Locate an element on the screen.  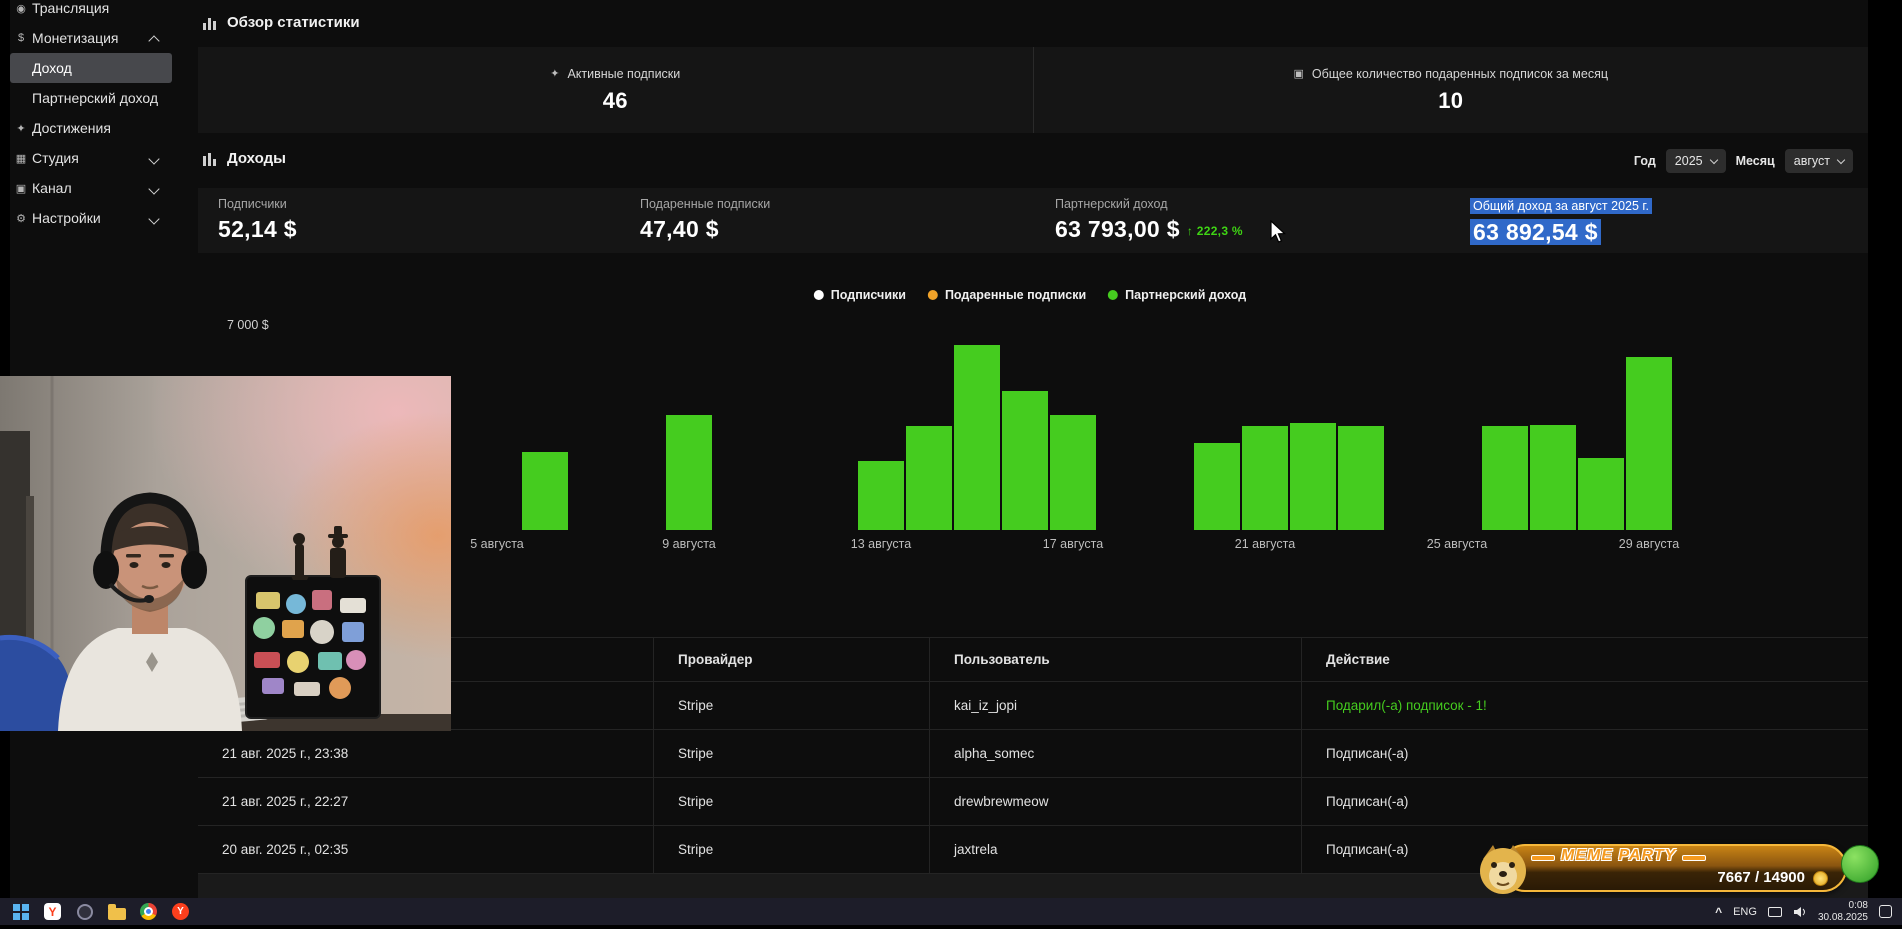
legend-item: Подаренные подписки is located at coordinates (1007, 295).